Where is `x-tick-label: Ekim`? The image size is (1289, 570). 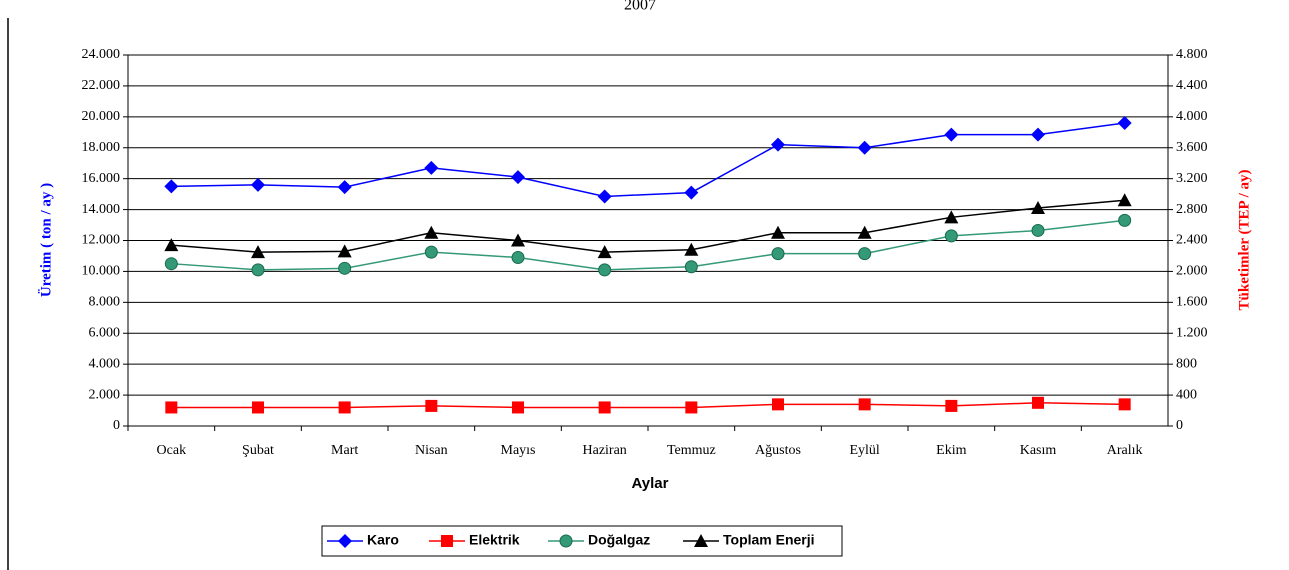 x-tick-label: Ekim is located at coordinates (951, 450).